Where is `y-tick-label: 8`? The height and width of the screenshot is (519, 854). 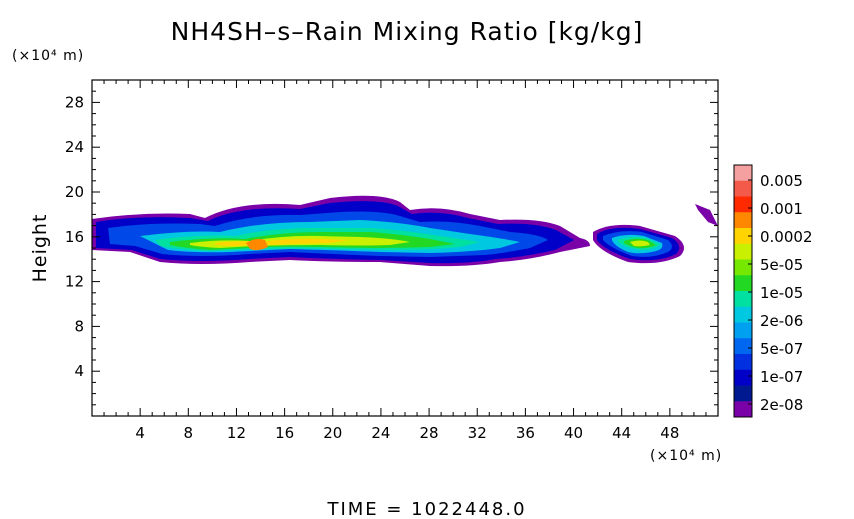 y-tick-label: 8 is located at coordinates (79, 326).